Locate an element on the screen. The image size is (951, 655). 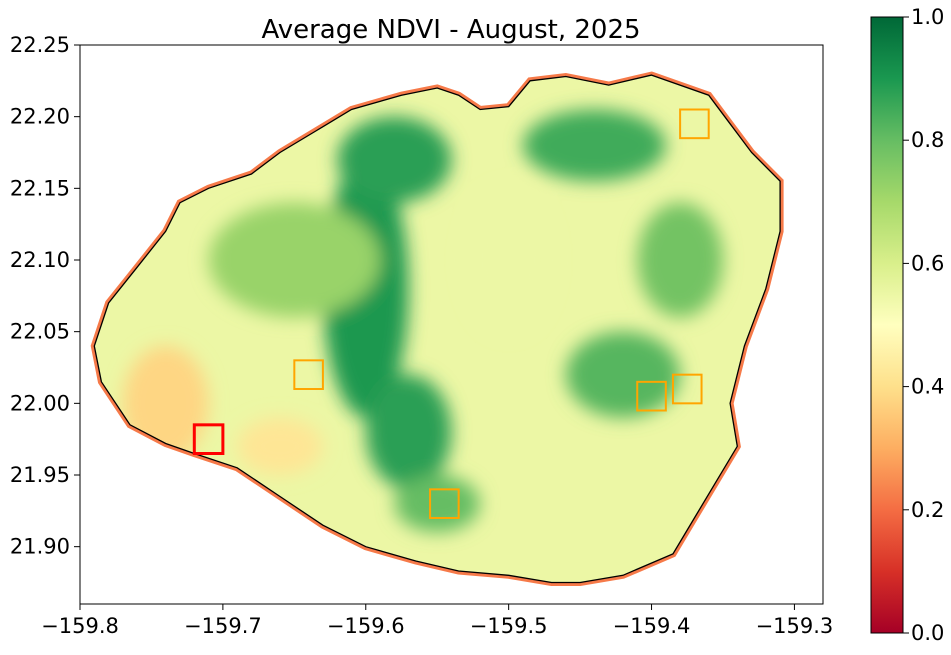
colorbar-tick-label: 0.6 is located at coordinates (927, 263).